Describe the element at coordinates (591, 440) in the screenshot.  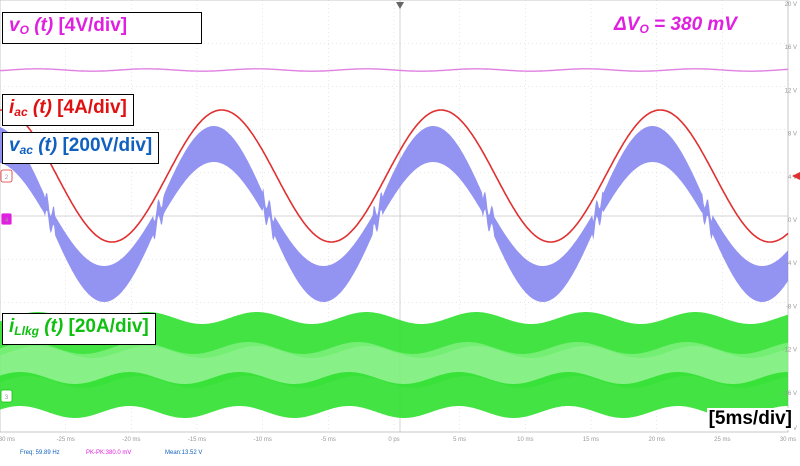
I see `x-tick-label: 15 ms` at that location.